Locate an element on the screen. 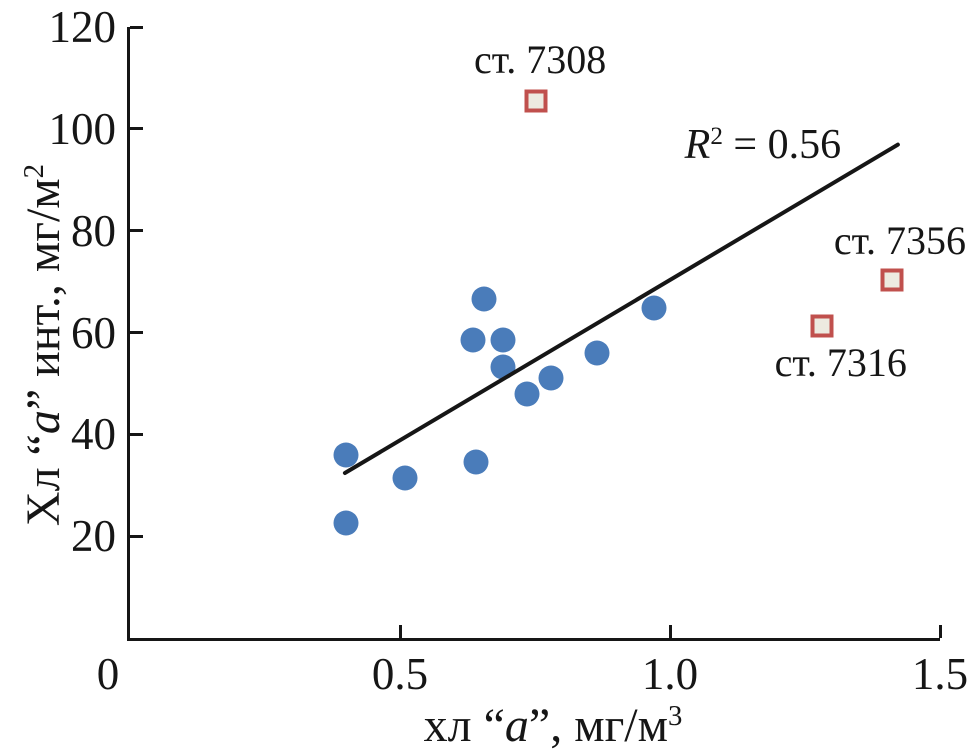  plain-text: ”, мг/м is located at coordinates (598, 725).